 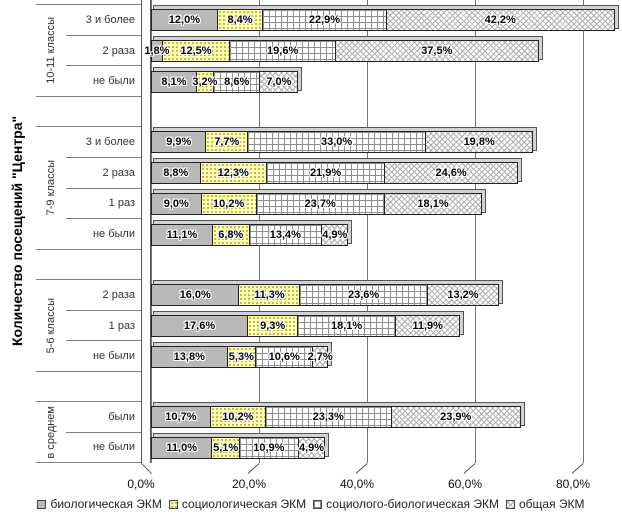 What do you see at coordinates (386, 325) in the screenshot?
I see `bar-row: 17,6% 9,3% 18,1% 11,9%` at bounding box center [386, 325].